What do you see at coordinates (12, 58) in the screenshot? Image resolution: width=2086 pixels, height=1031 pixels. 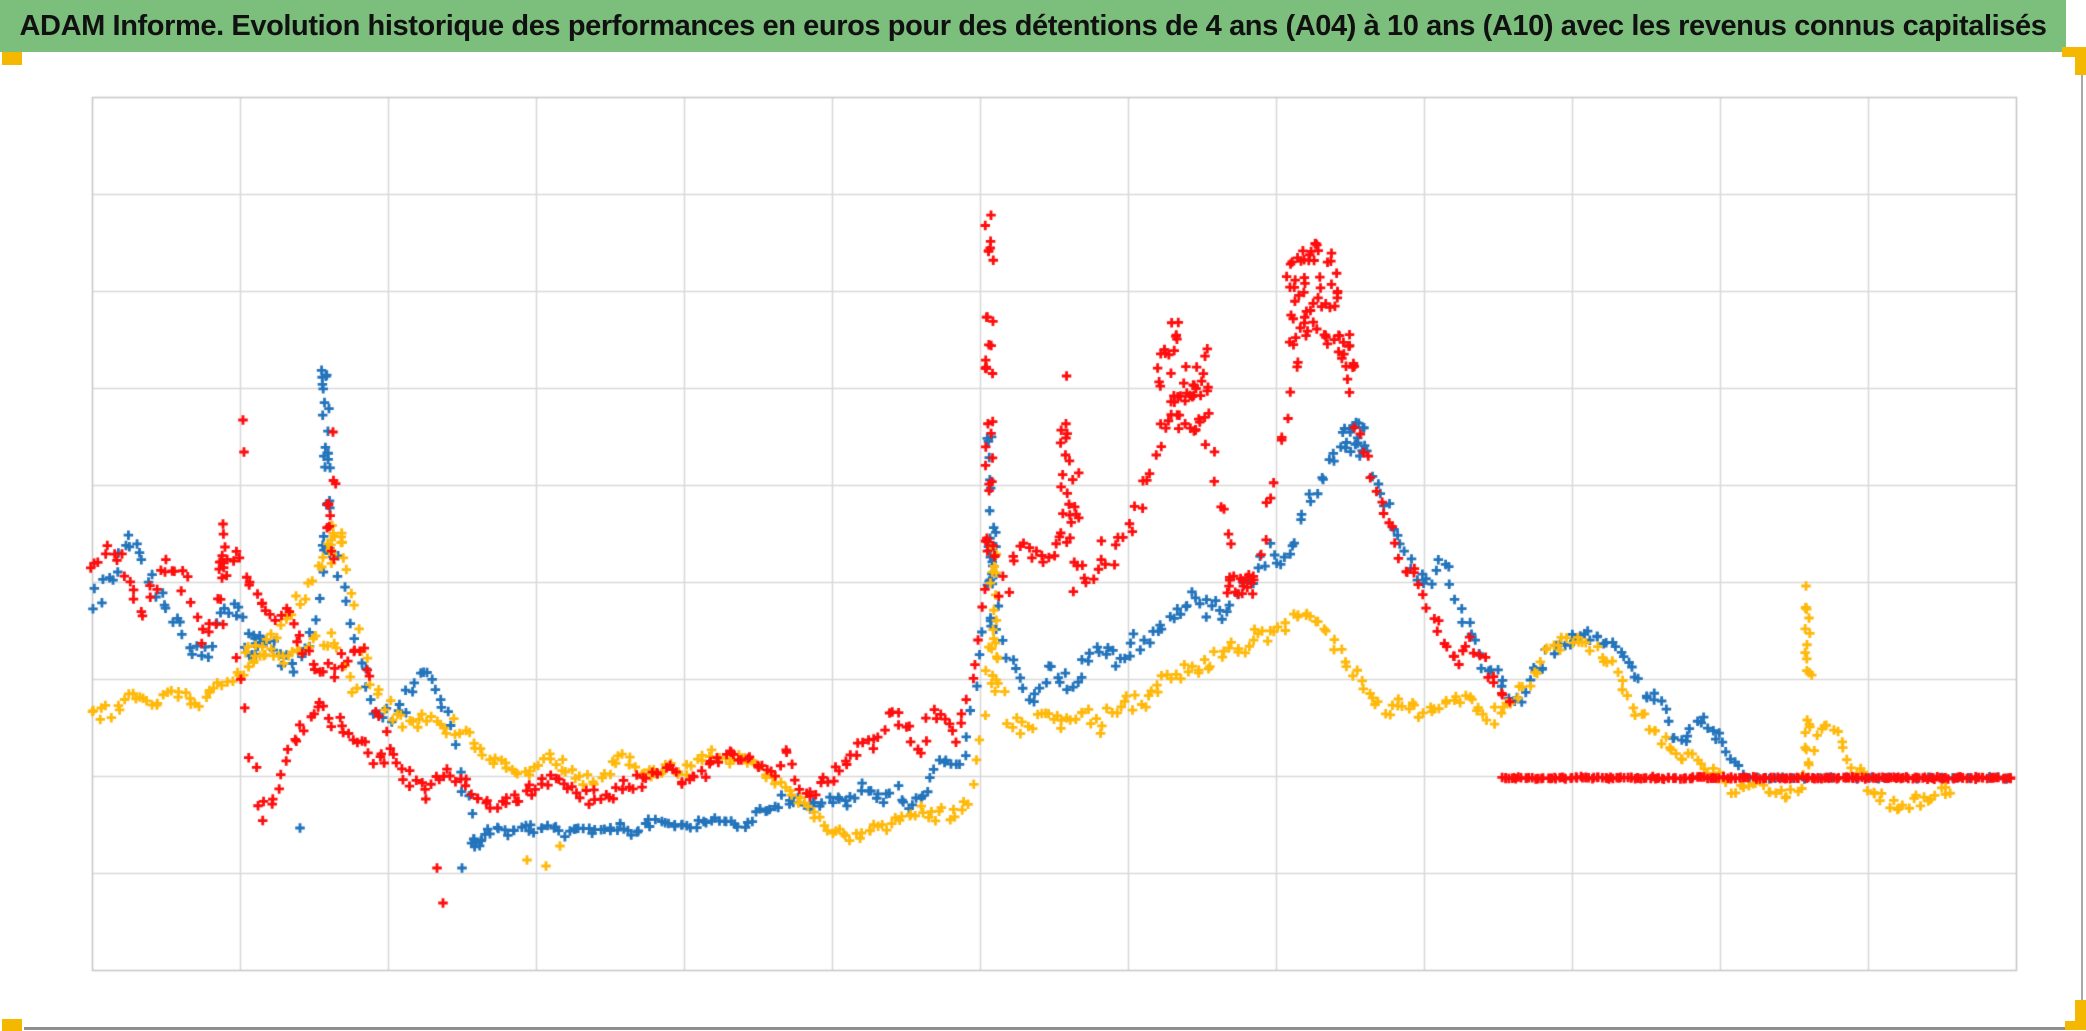 I see `yellow-tab-top-left` at bounding box center [12, 58].